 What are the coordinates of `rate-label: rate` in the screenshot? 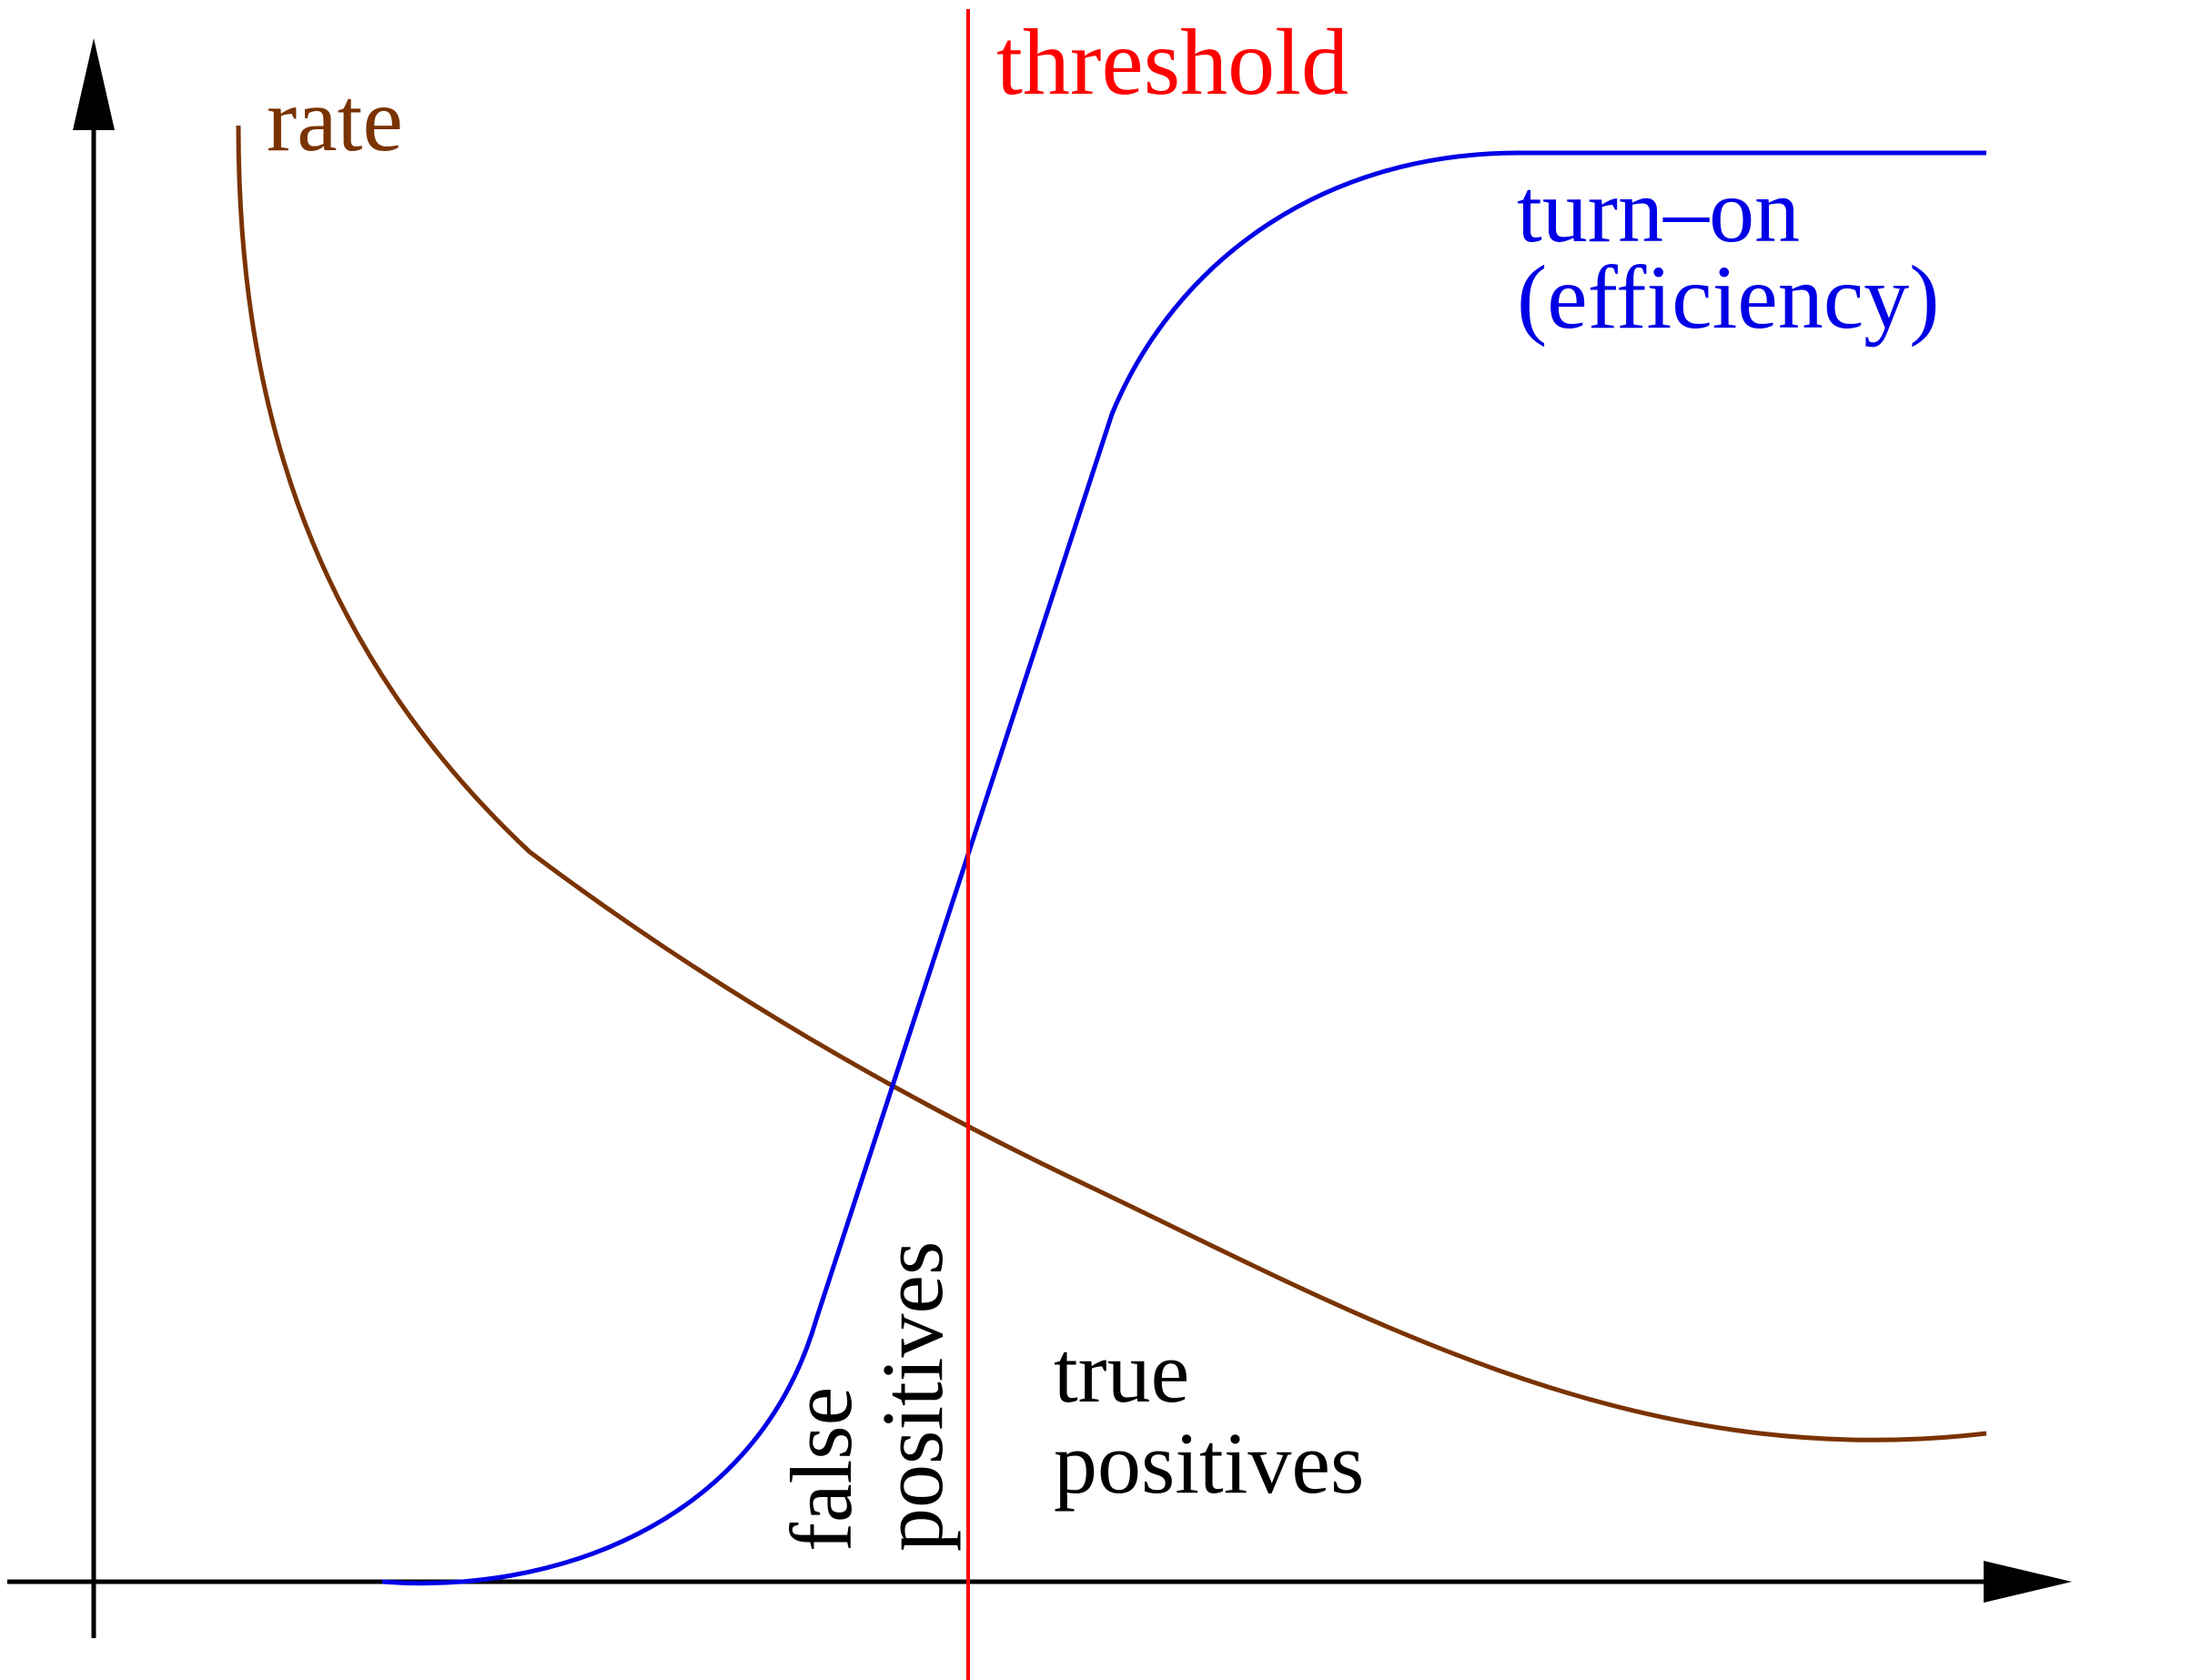 It's located at (335, 119).